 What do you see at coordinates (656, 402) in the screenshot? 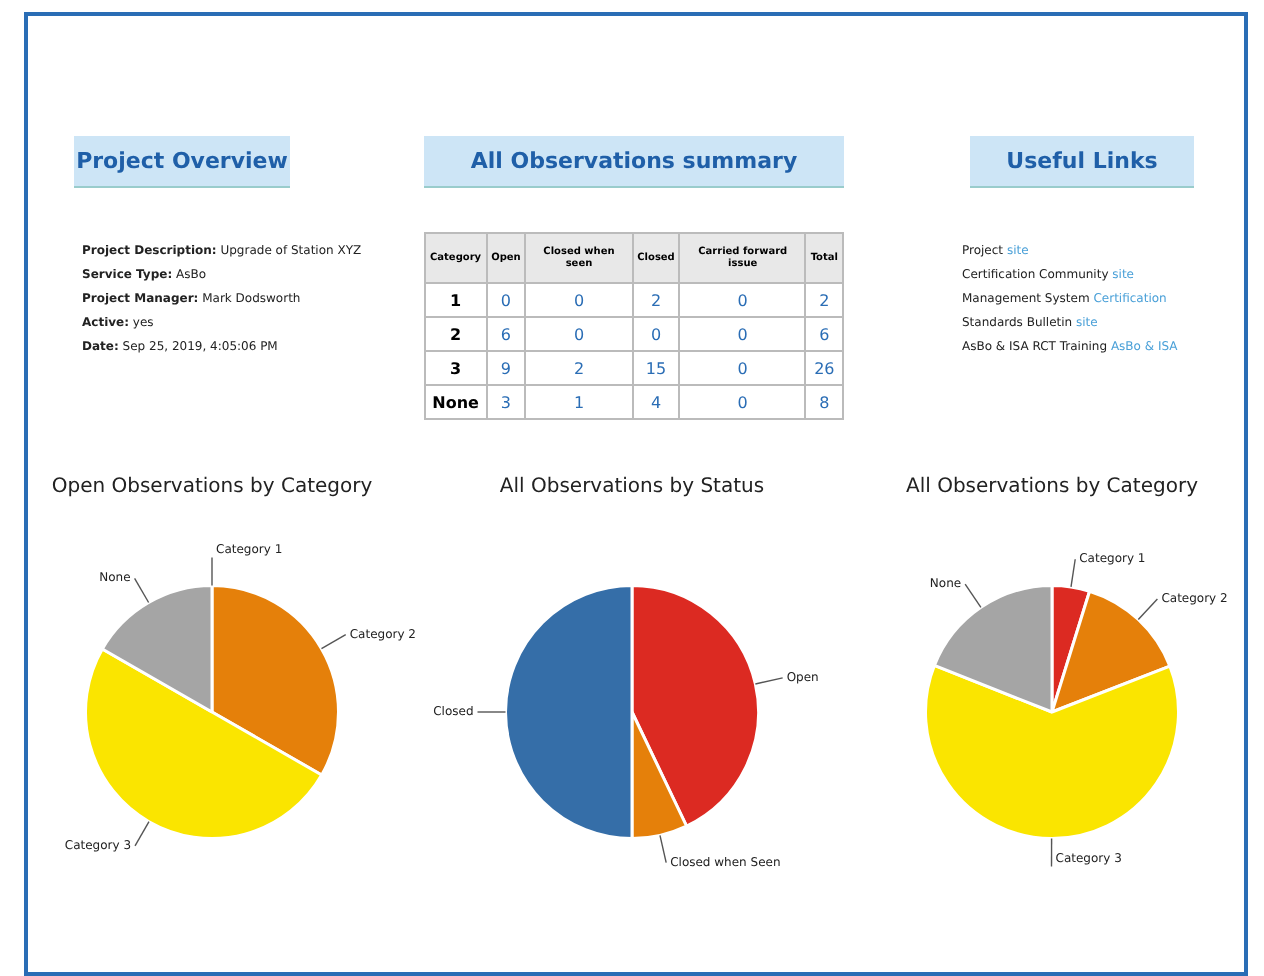
I see `data-label: 4` at bounding box center [656, 402].